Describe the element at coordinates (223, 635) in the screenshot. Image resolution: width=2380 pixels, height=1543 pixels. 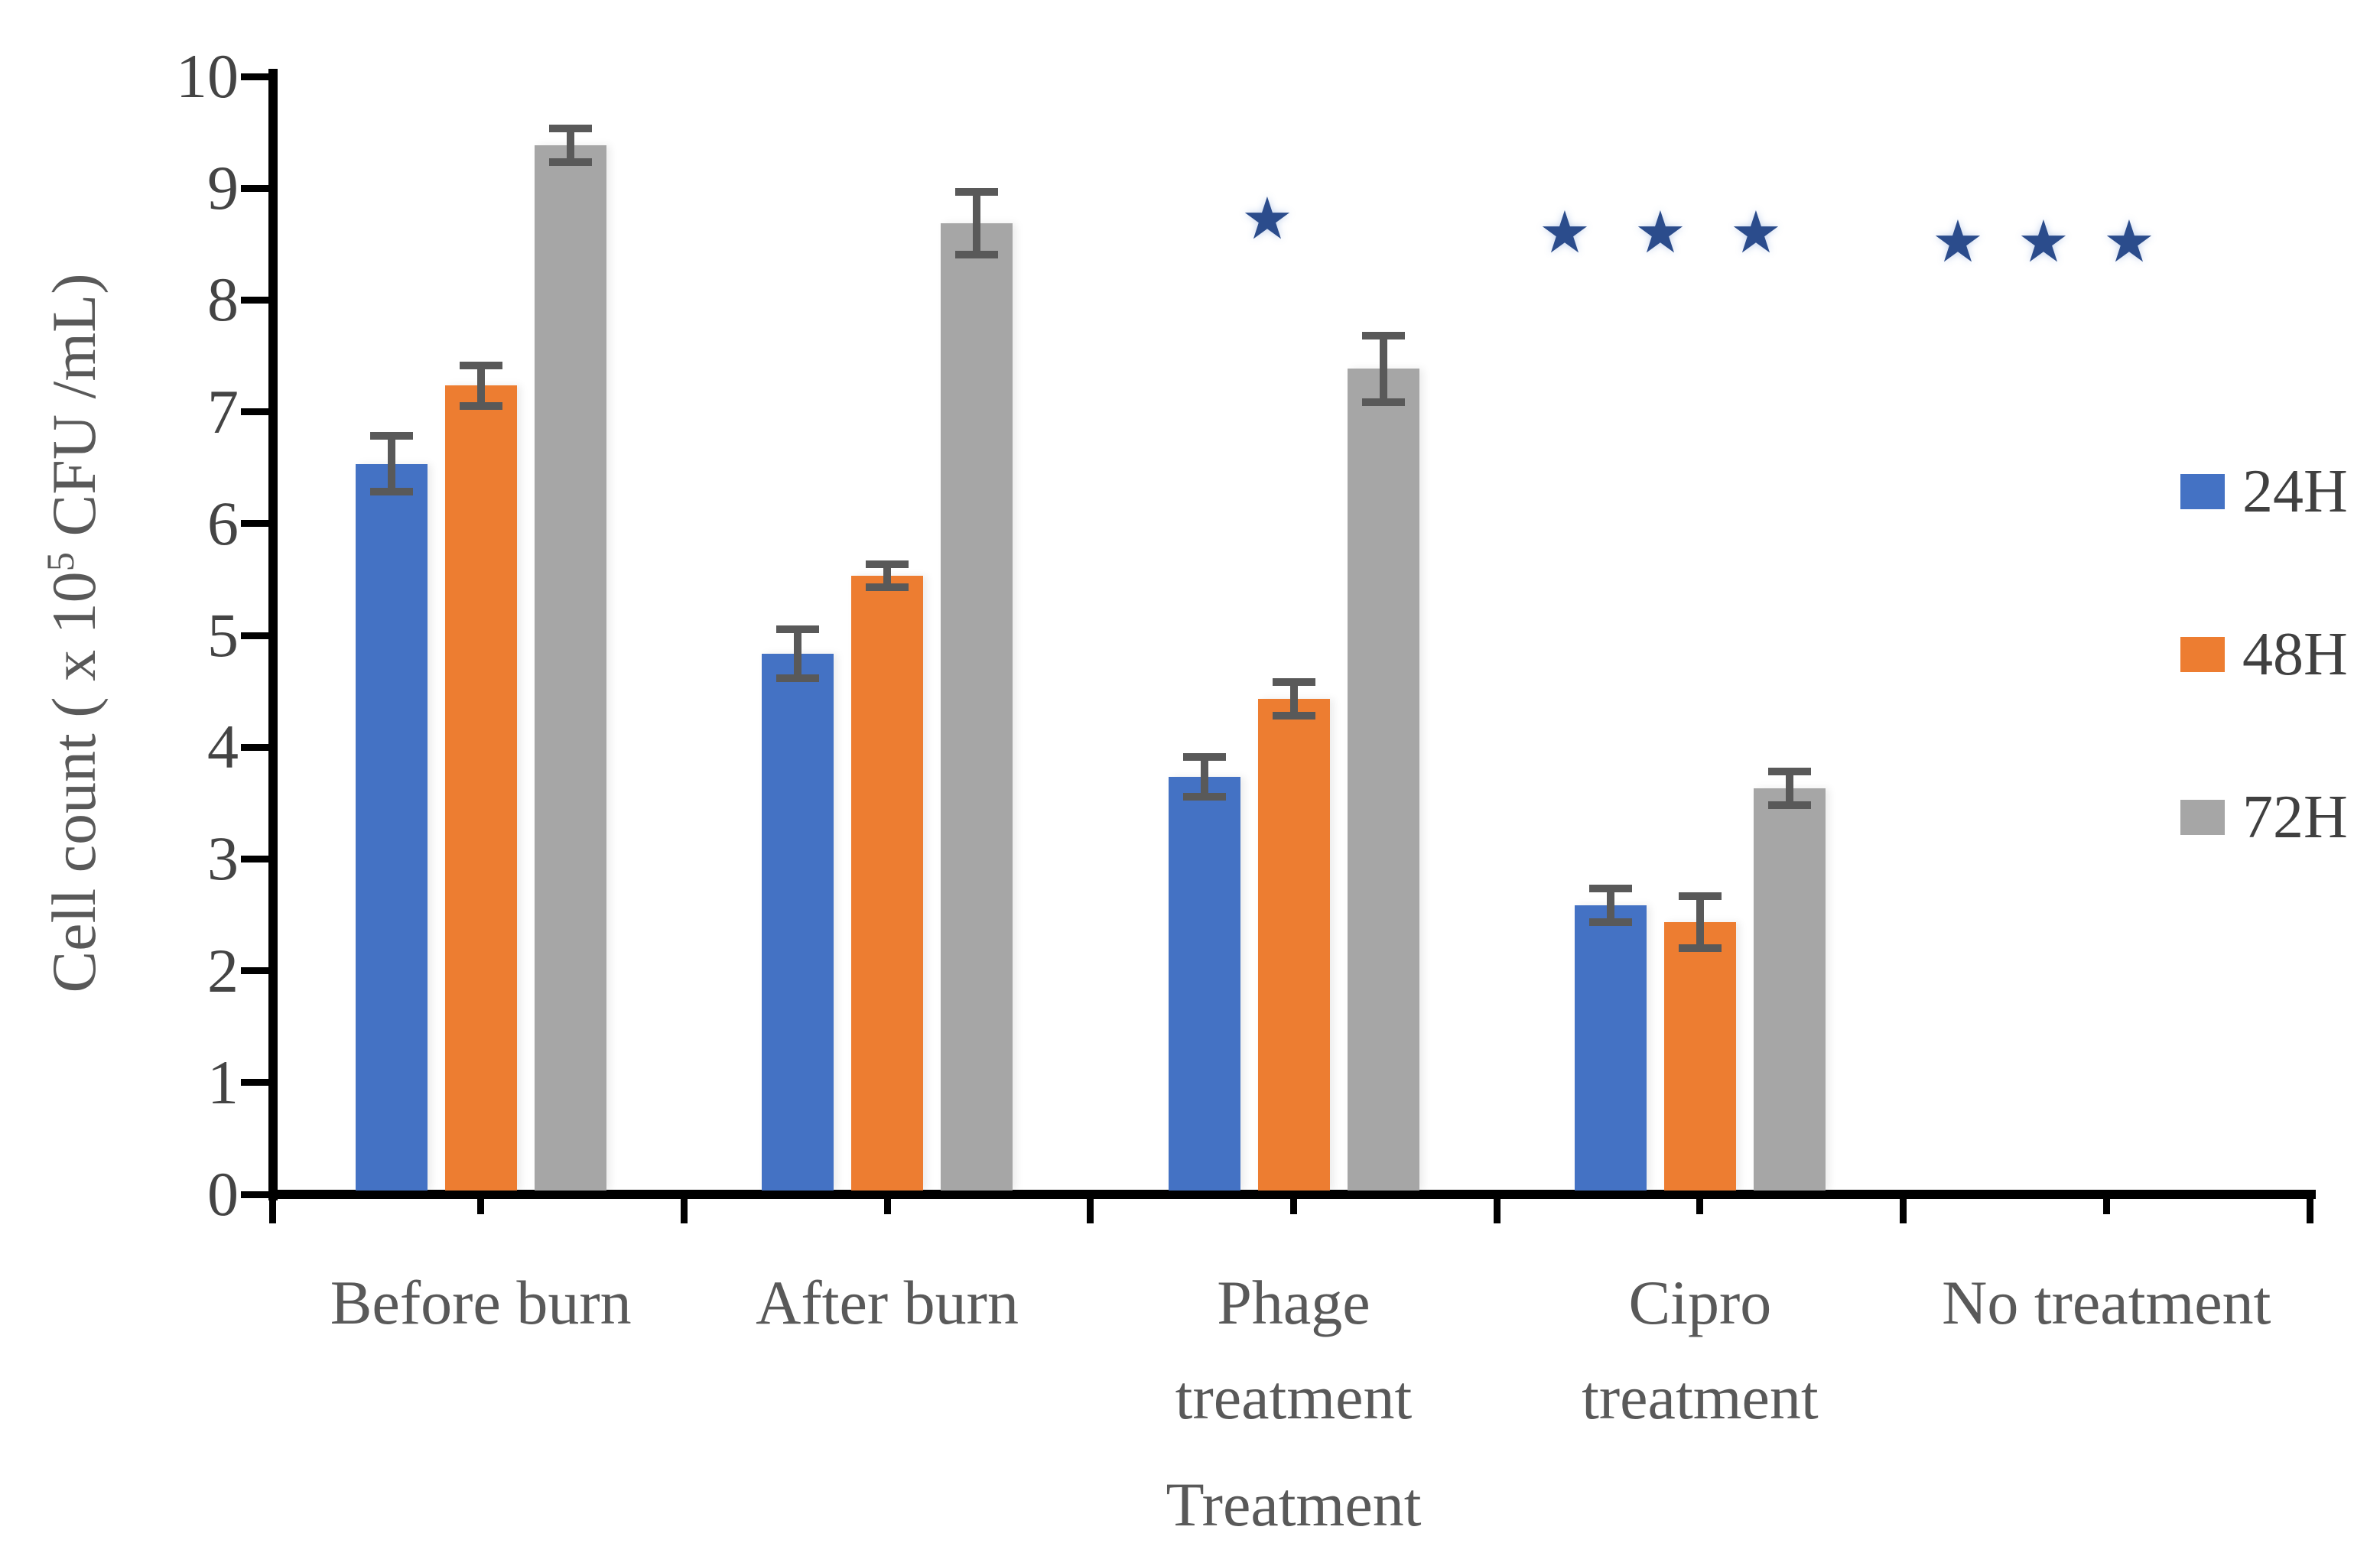
I see `y-axis-tick-label: 5` at that location.